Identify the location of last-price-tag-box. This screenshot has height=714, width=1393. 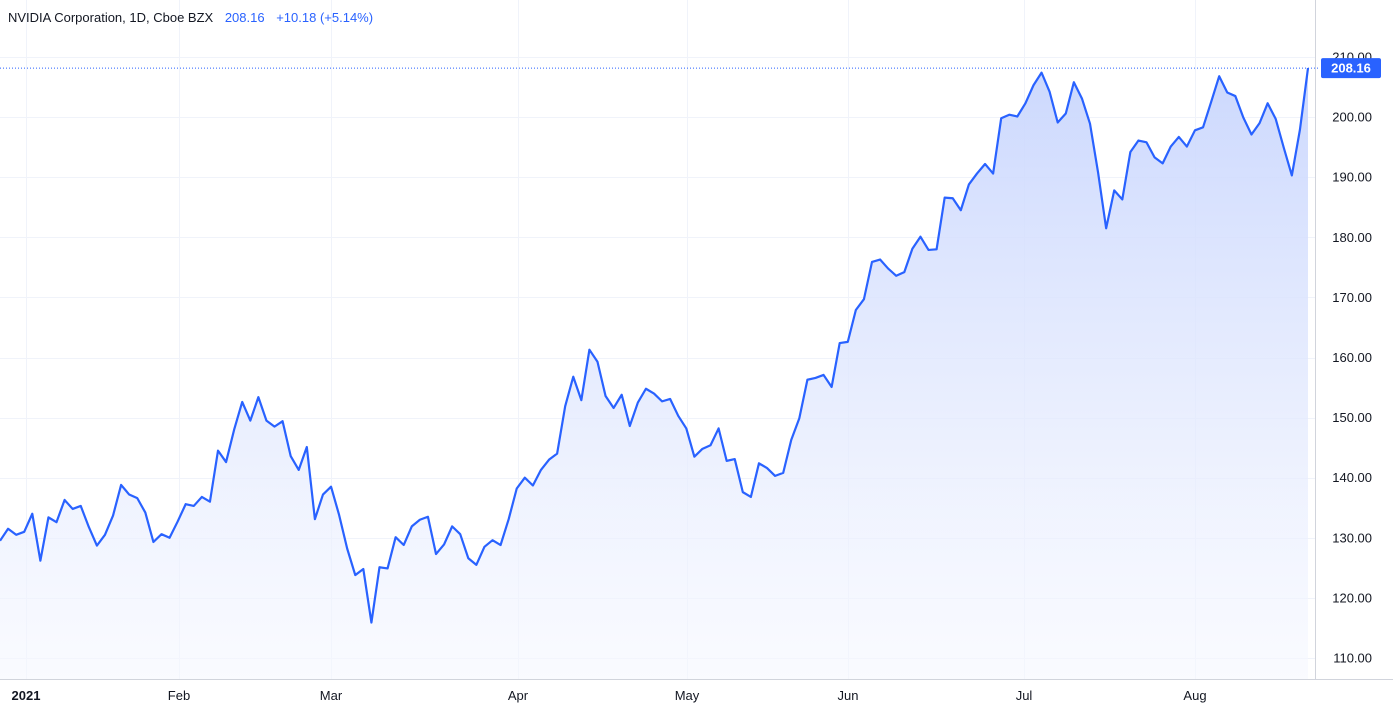
(1351, 68).